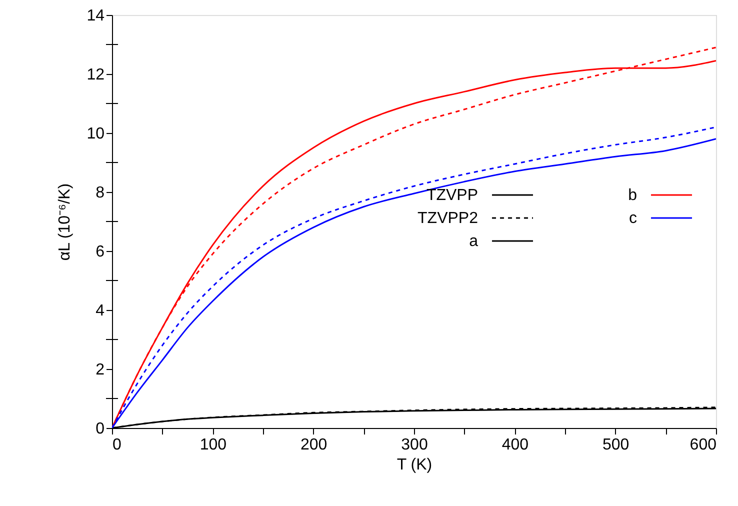 The width and height of the screenshot is (738, 506). Describe the element at coordinates (213, 445) in the screenshot. I see `x-tick-label: 100` at that location.